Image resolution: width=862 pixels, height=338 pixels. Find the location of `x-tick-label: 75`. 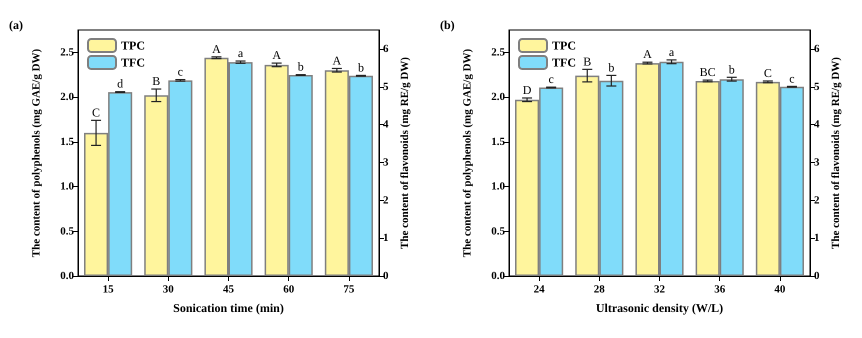

x-tick-label: 75 is located at coordinates (349, 290).